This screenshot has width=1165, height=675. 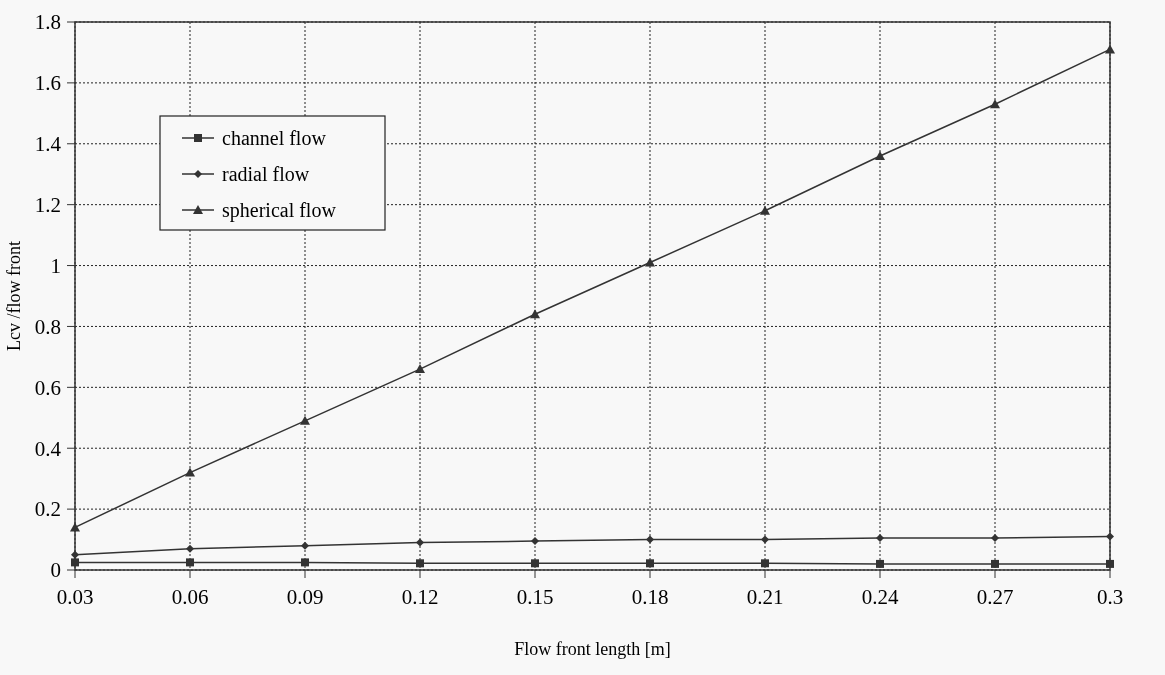 I want to click on legend-label: spherical flow, so click(x=279, y=210).